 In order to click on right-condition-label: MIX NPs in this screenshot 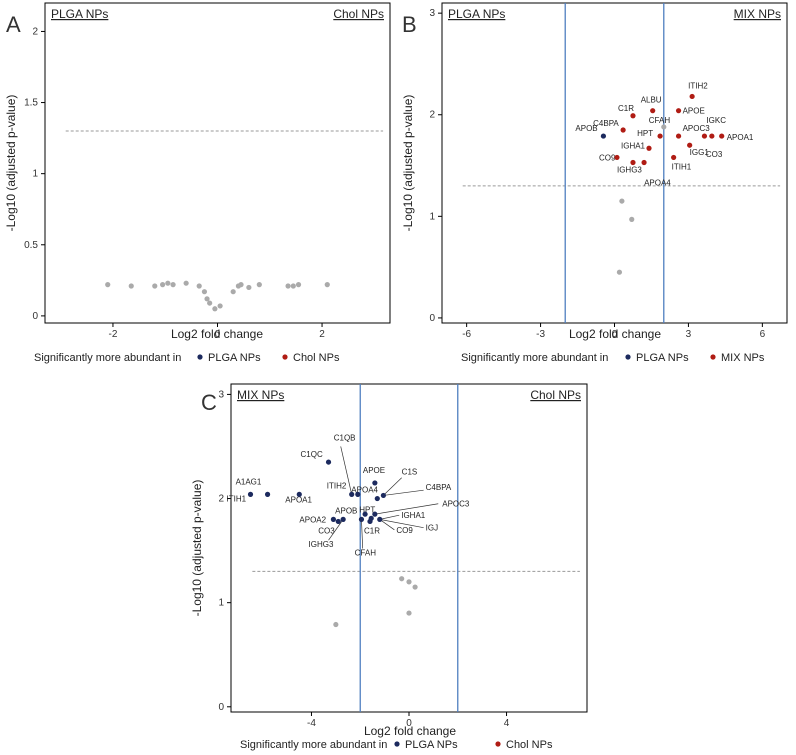, I will do `click(757, 14)`.